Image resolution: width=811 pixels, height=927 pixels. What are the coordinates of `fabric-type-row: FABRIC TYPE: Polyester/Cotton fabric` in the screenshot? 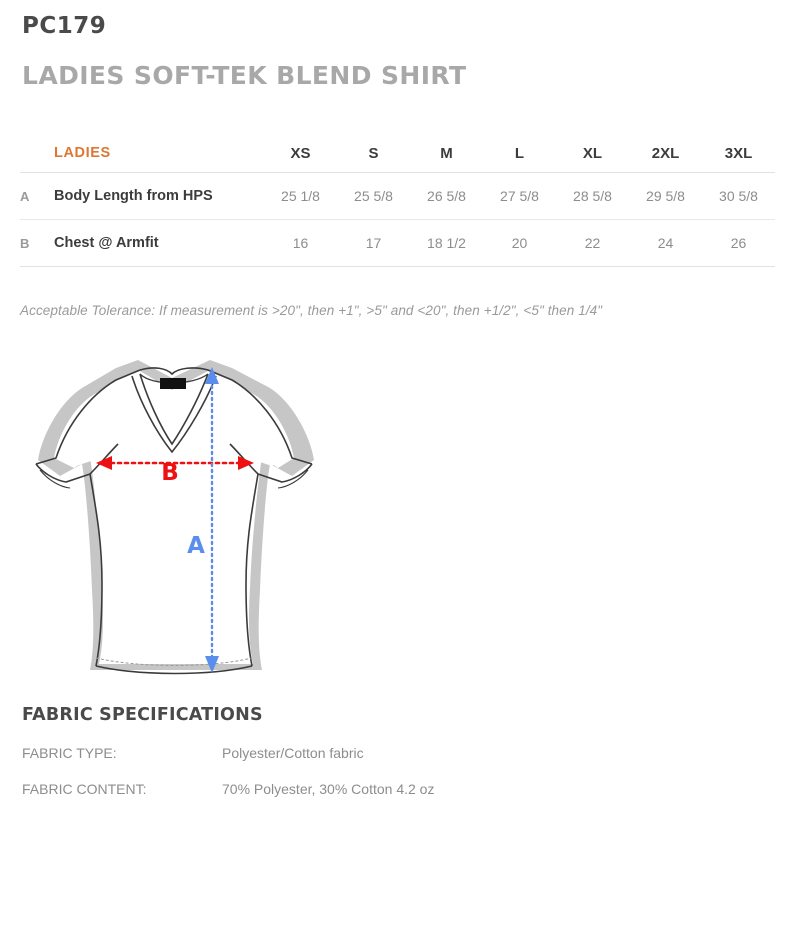 It's located at (416, 753).